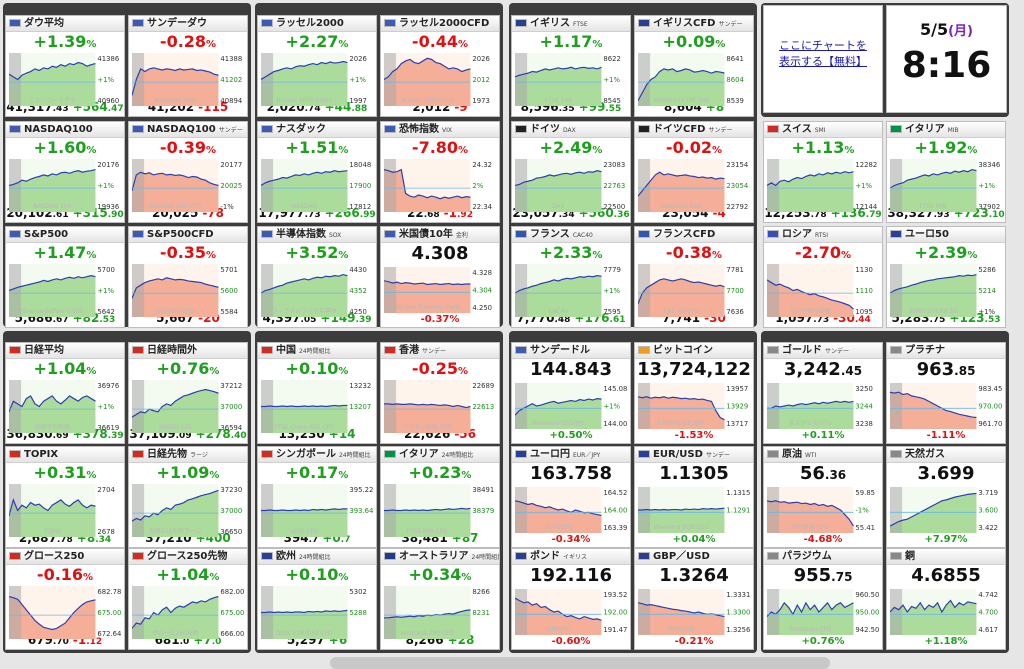 The width and height of the screenshot is (1024, 669). What do you see at coordinates (317, 351) in the screenshot?
I see `tile-header: 中国 24時間組比` at bounding box center [317, 351].